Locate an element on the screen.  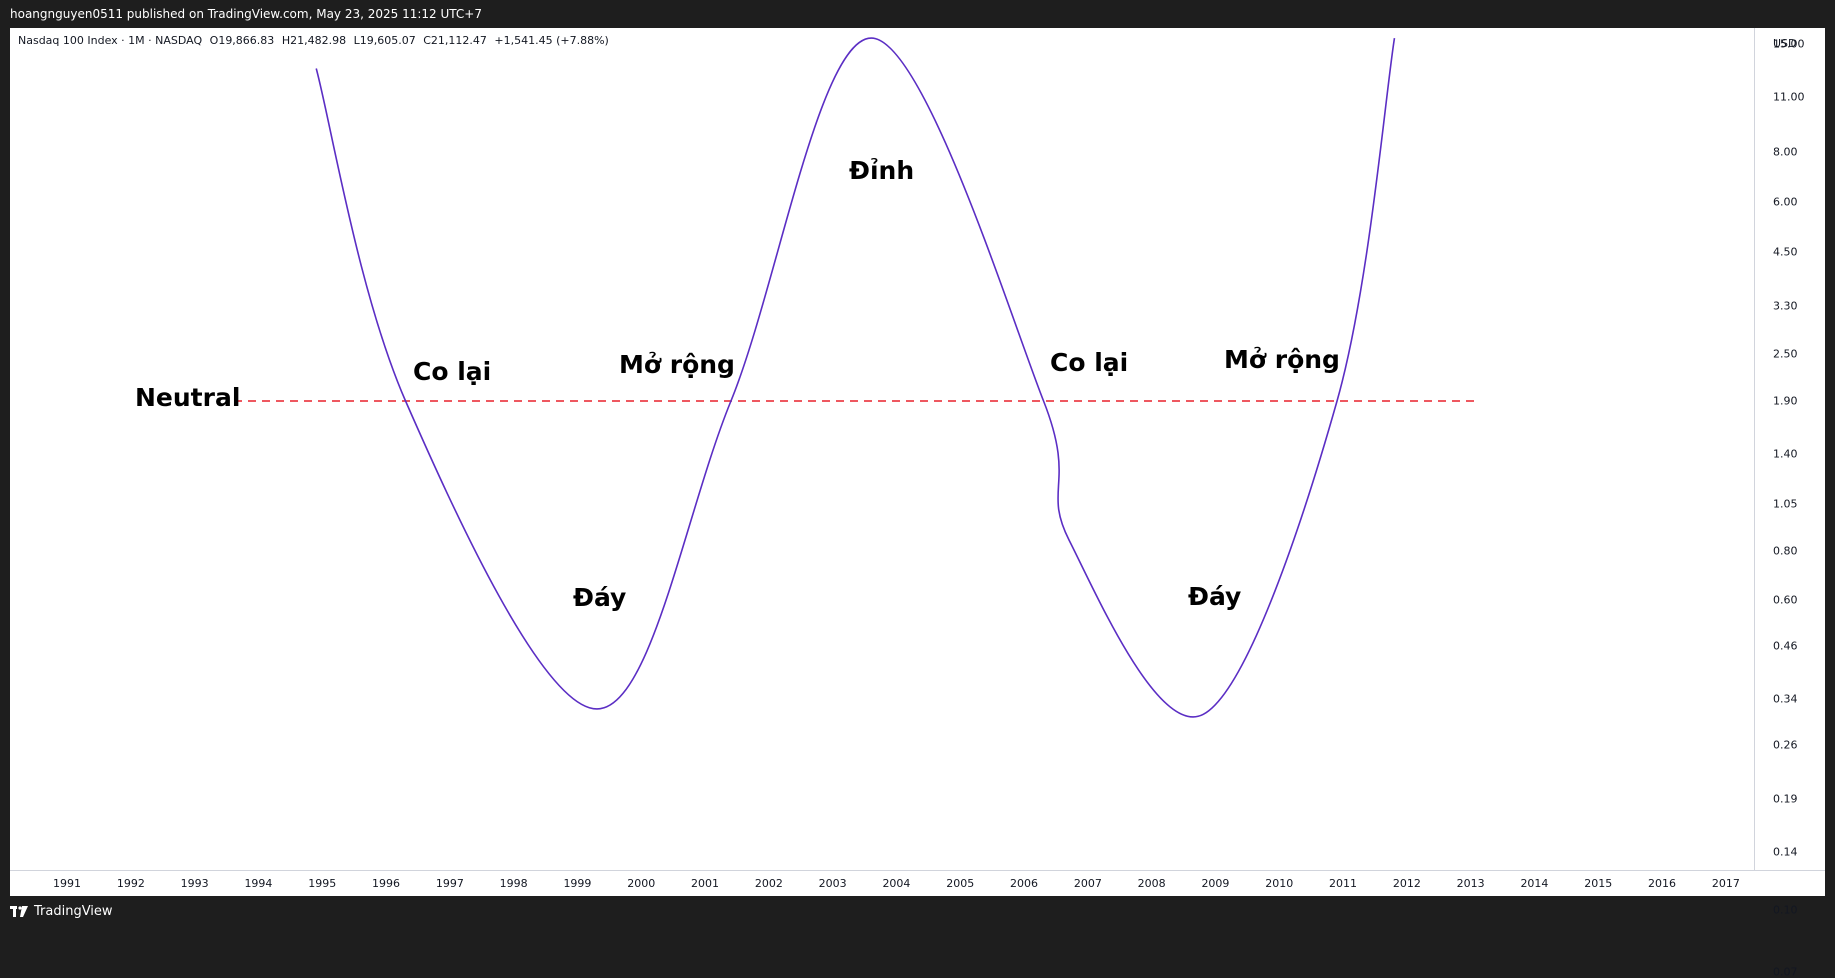
price-tick-label: 20.00 is located at coordinates (1789, 0).